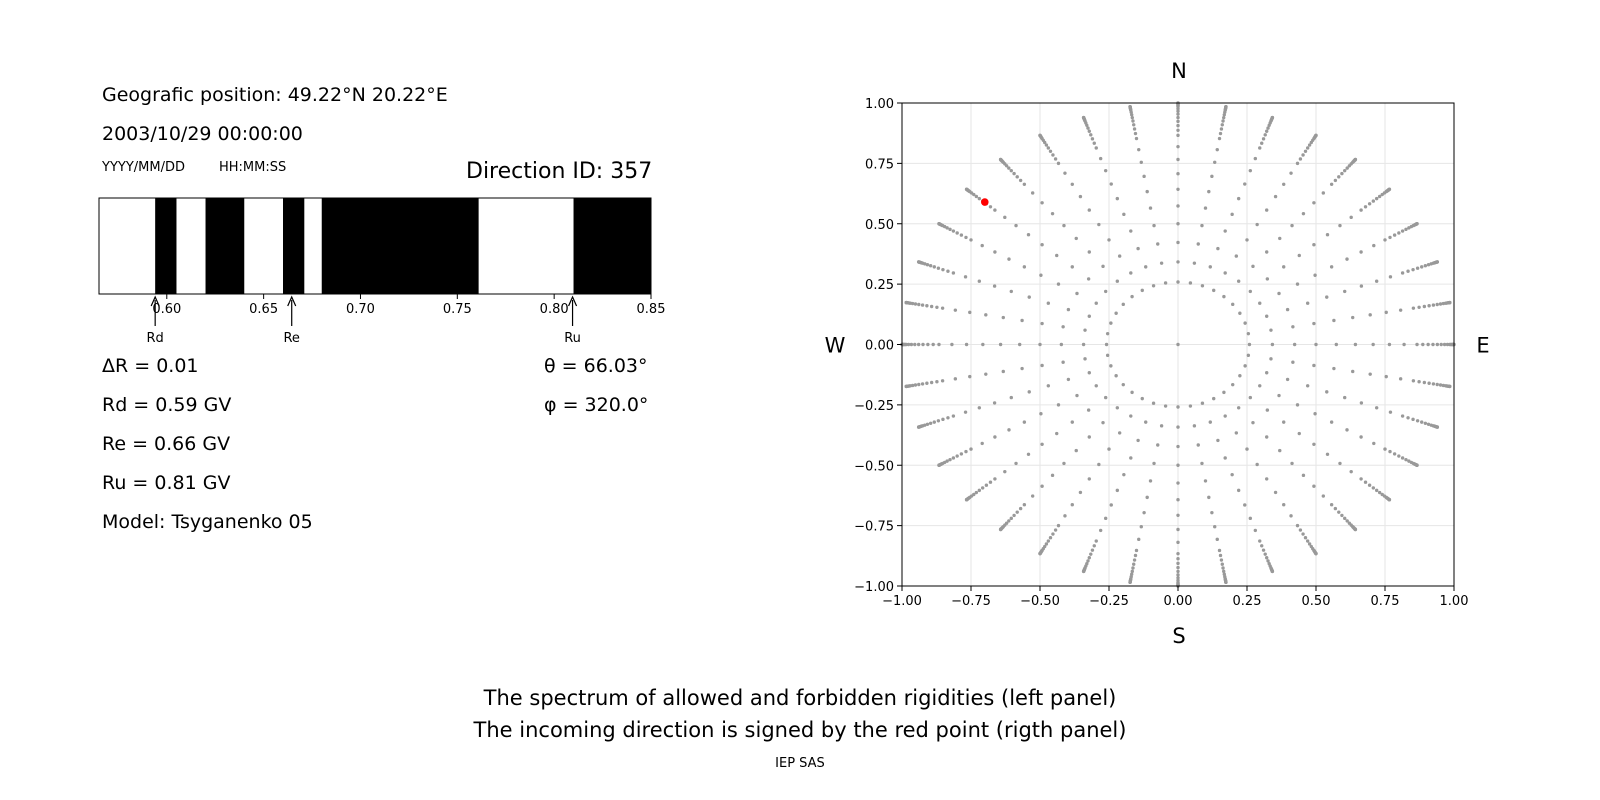  Describe the element at coordinates (559, 171) in the screenshot. I see `direction-id: Direction ID: 357` at that location.